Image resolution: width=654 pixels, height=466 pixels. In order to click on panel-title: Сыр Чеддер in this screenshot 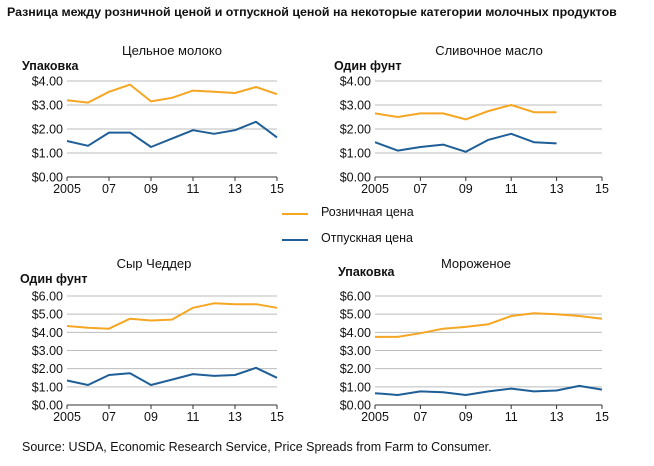, I will do `click(154, 263)`.